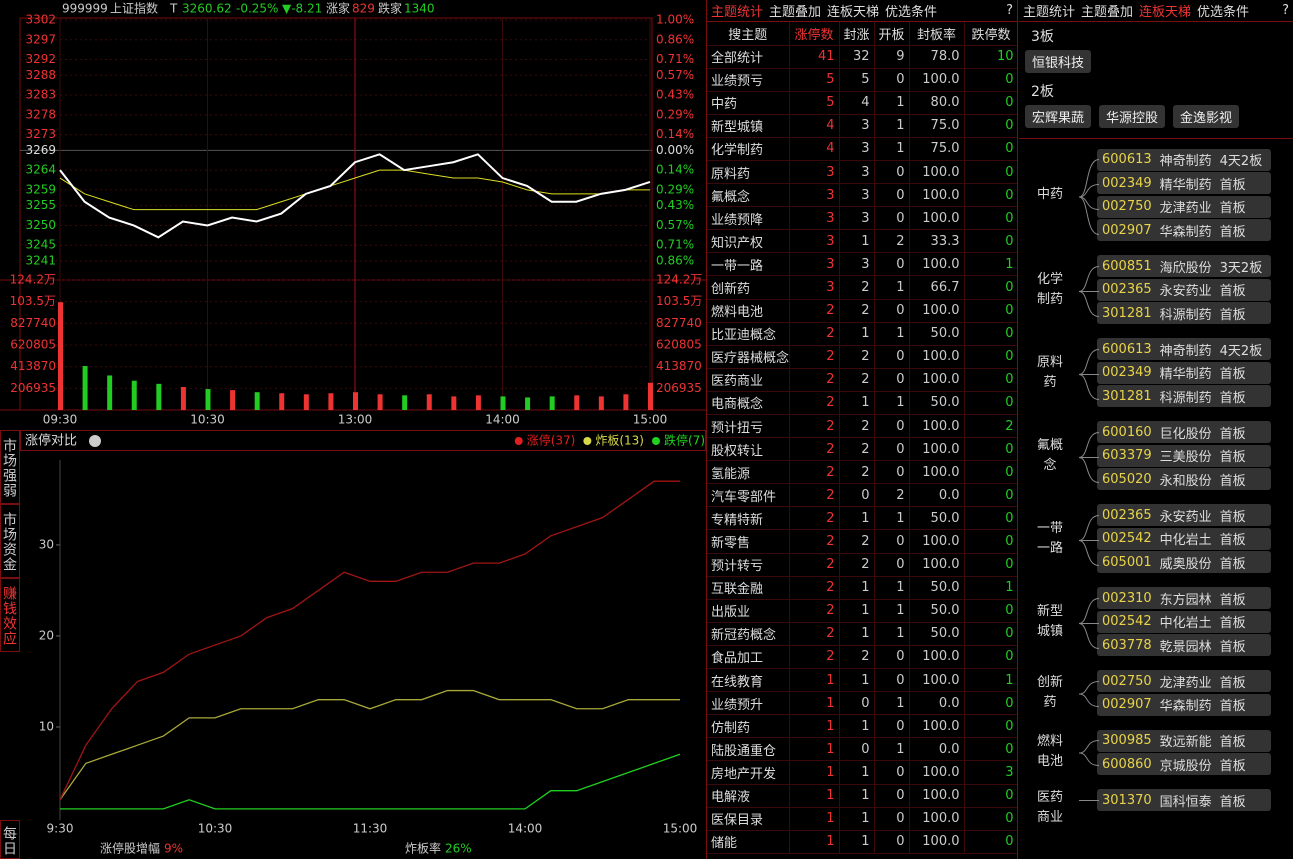 The height and width of the screenshot is (859, 1293). I want to click on stock-chip: 华源控股, so click(1132, 116).